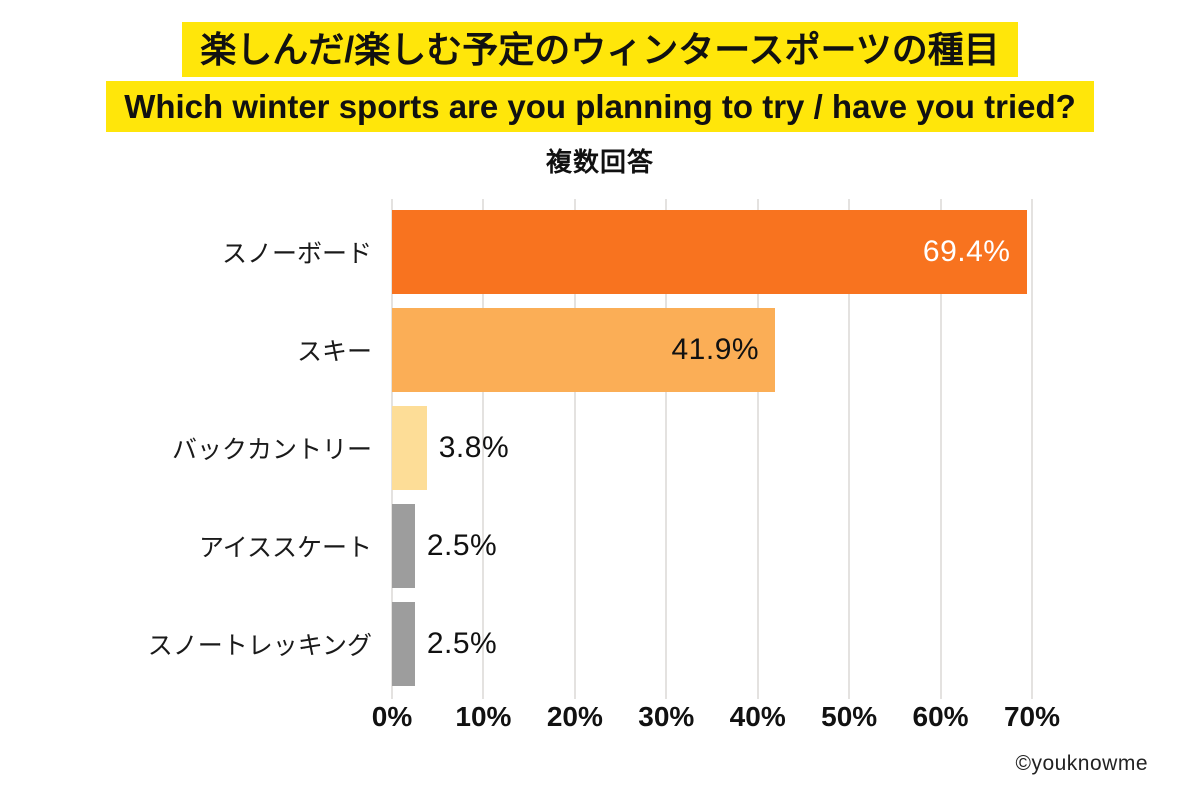 The image size is (1200, 800). I want to click on bar-track: 3.8%, so click(712, 448).